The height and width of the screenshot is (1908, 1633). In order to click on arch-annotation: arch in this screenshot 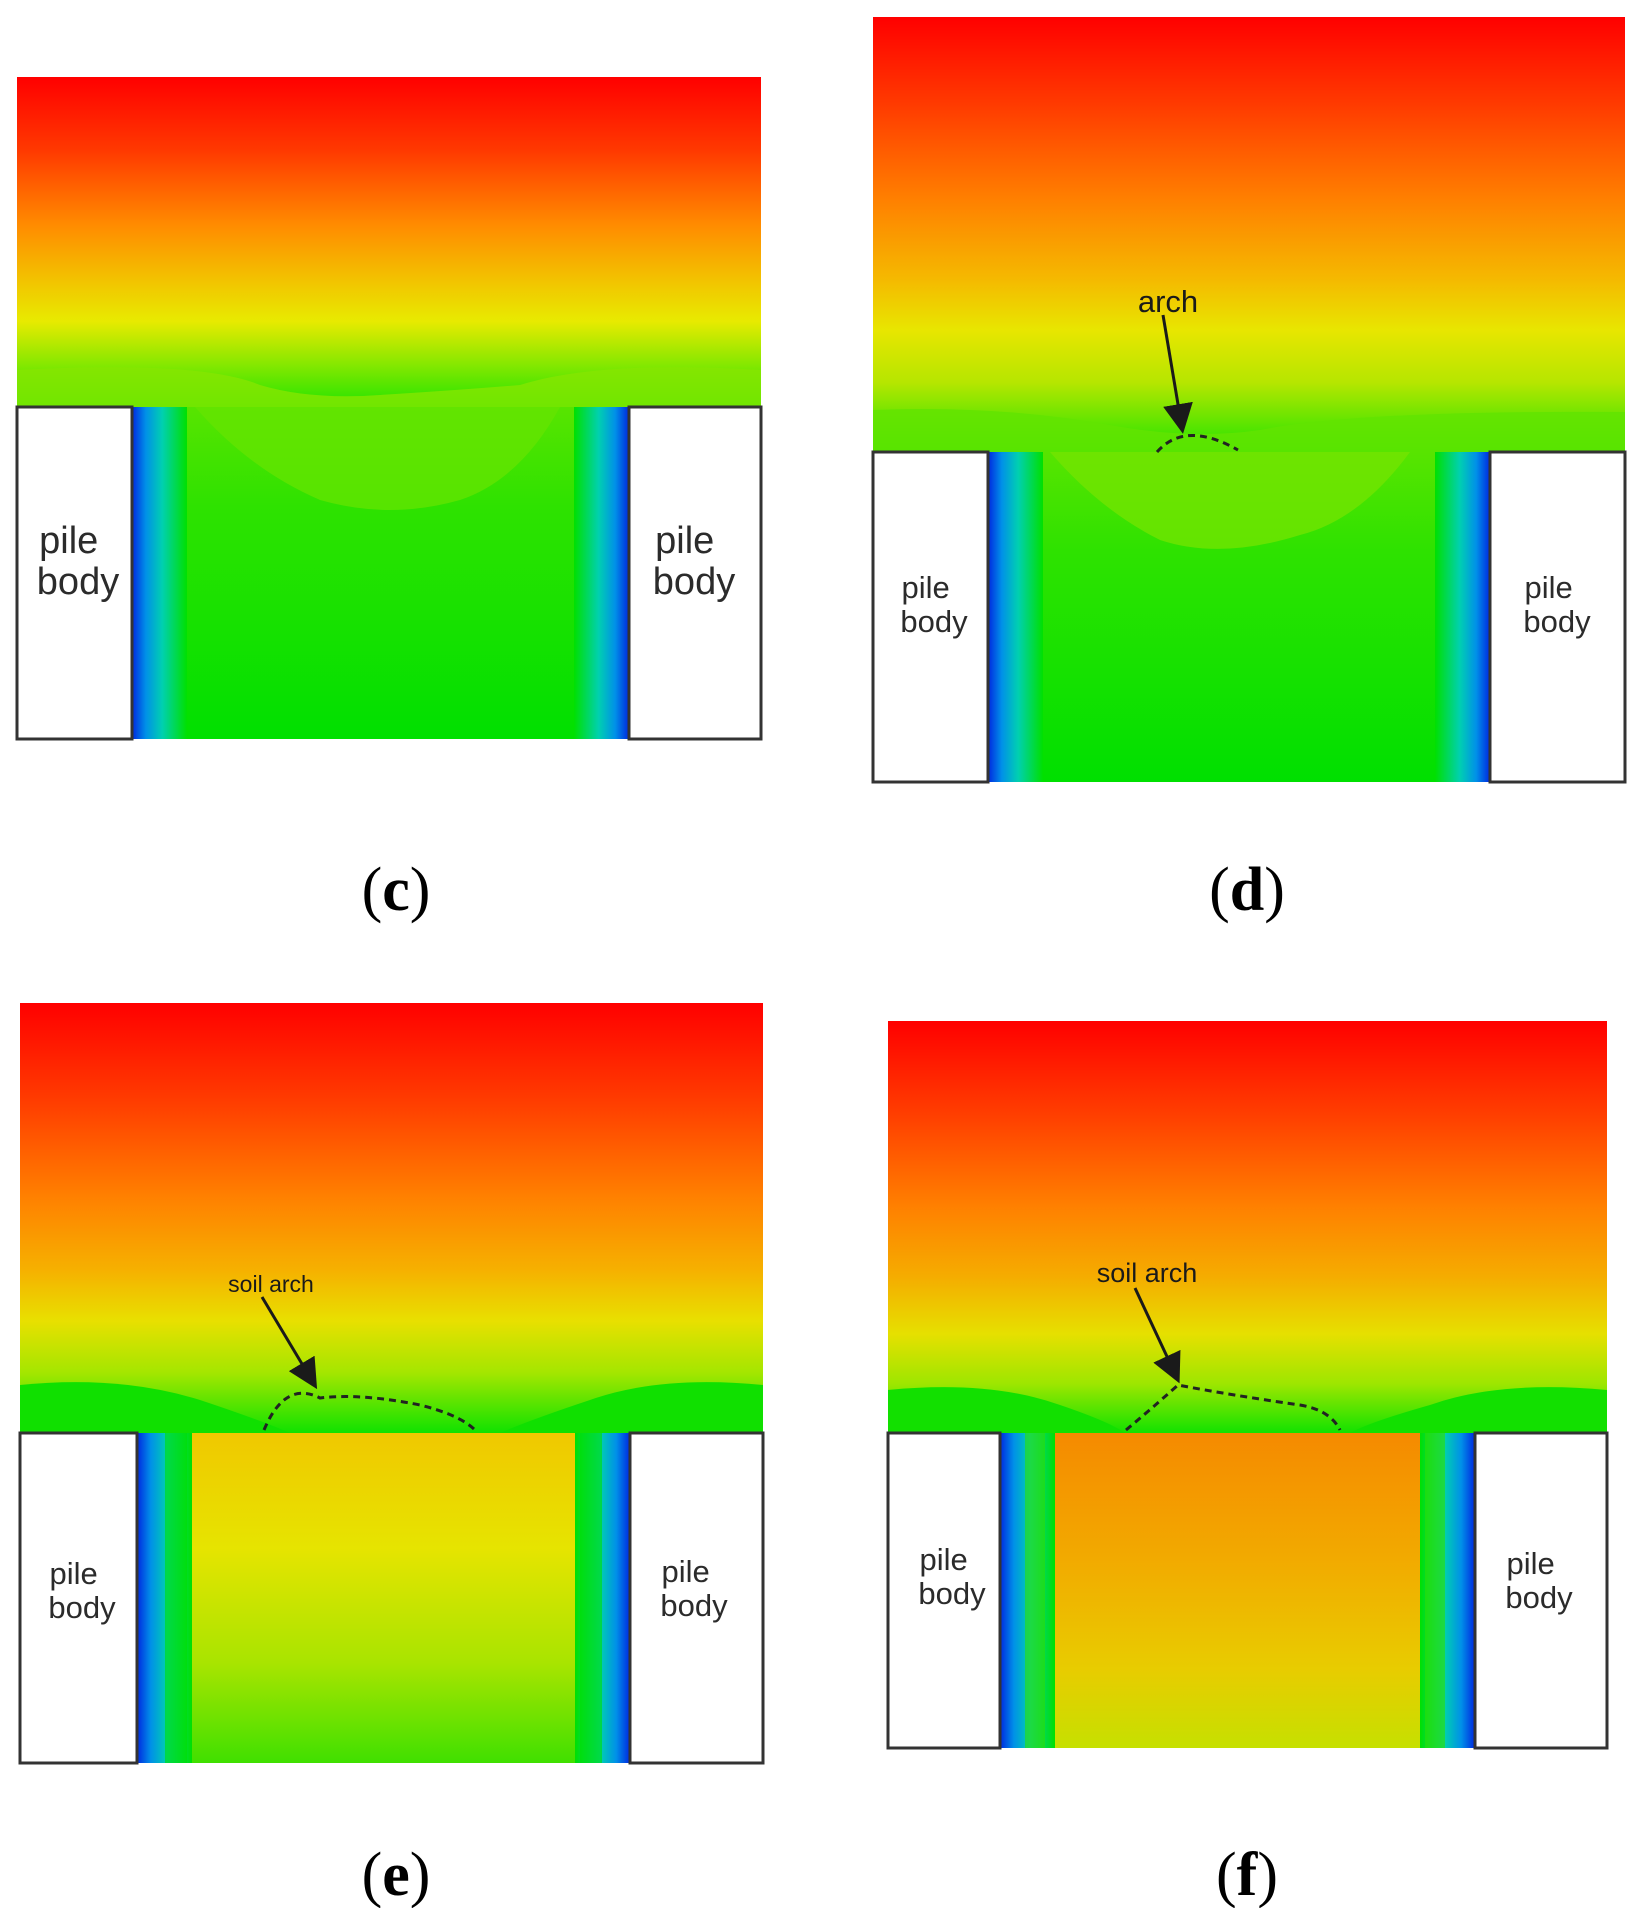, I will do `click(1168, 301)`.